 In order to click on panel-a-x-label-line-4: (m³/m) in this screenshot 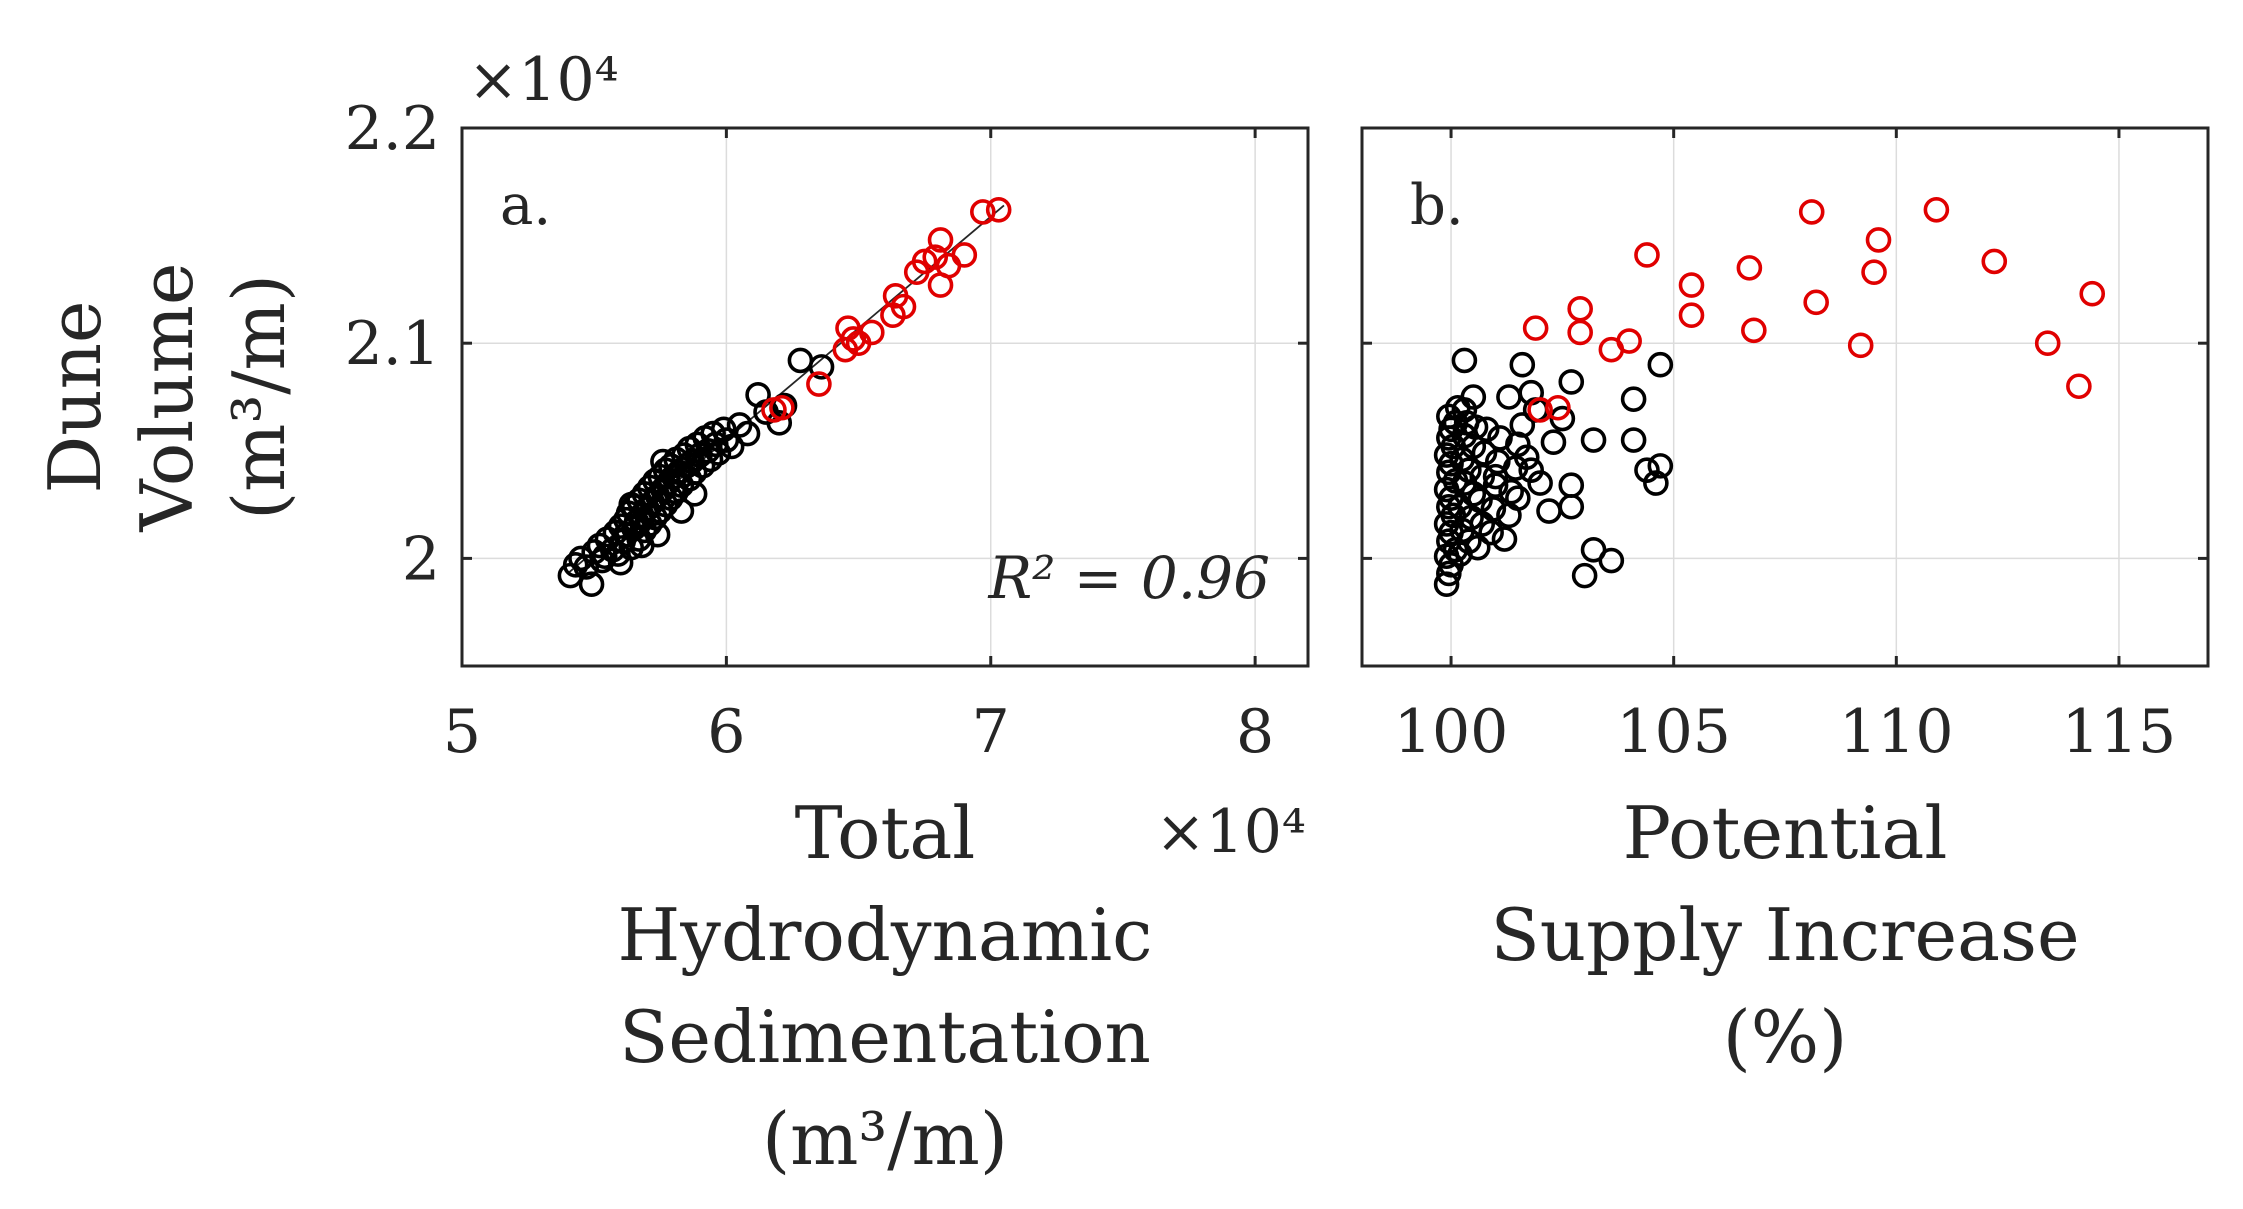, I will do `click(885, 1139)`.